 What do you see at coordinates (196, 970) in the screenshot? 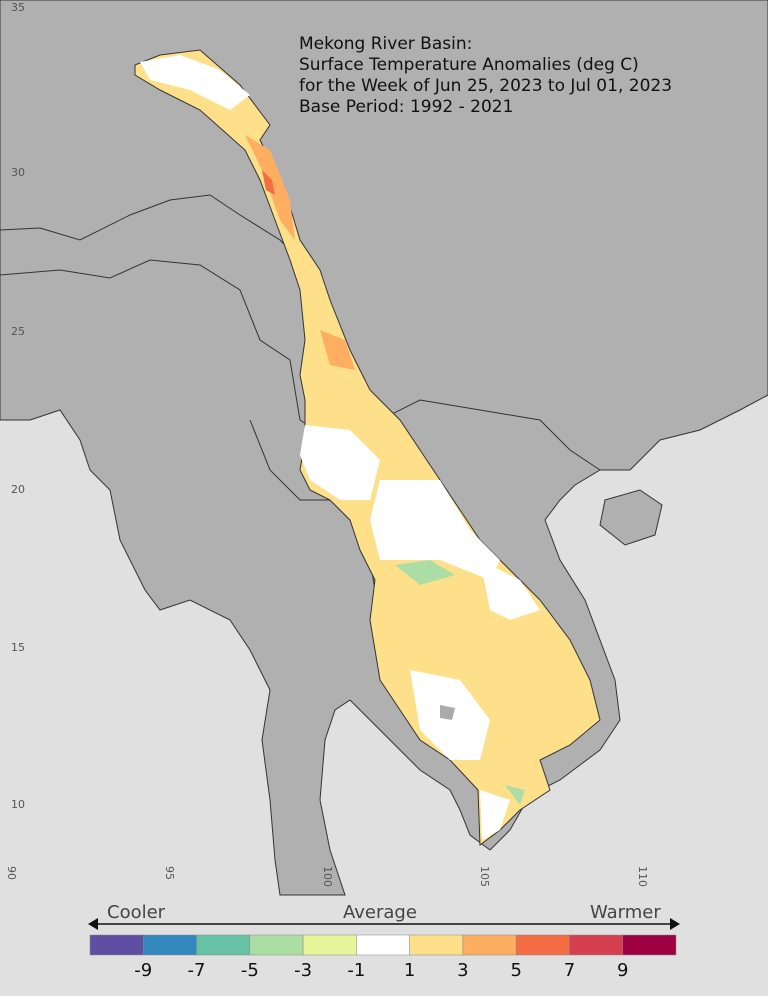
I see `colorbar-tick-label: -7` at bounding box center [196, 970].